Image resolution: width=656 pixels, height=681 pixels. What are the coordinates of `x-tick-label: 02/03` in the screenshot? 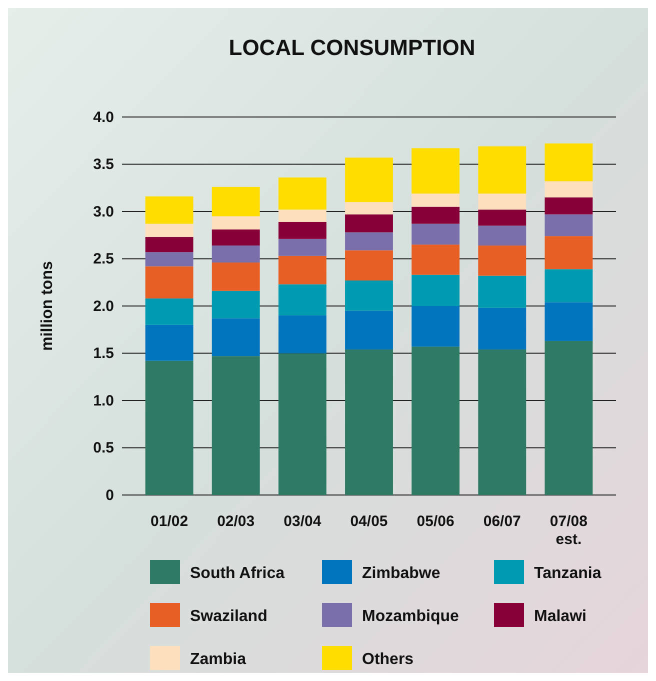 It's located at (236, 521).